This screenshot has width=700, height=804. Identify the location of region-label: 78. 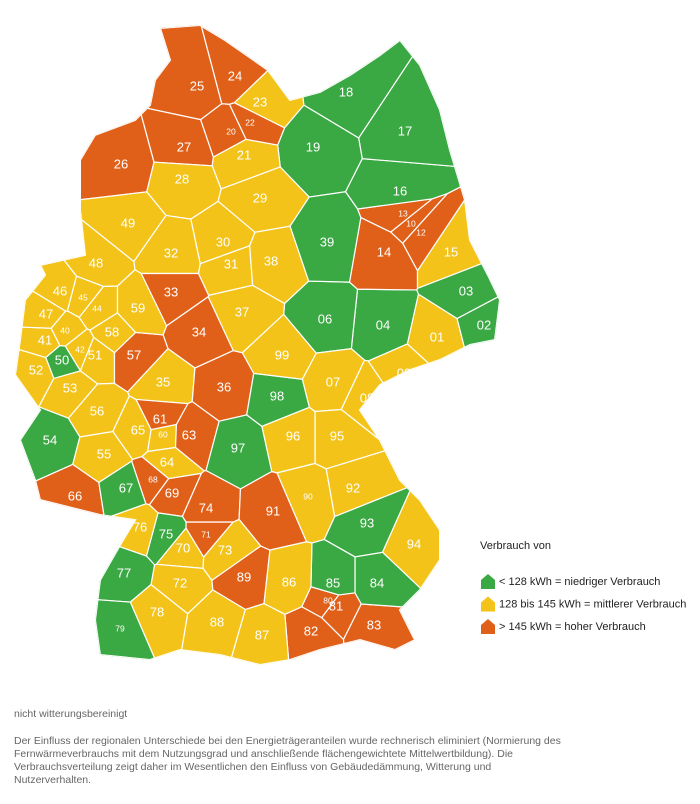
(157, 611).